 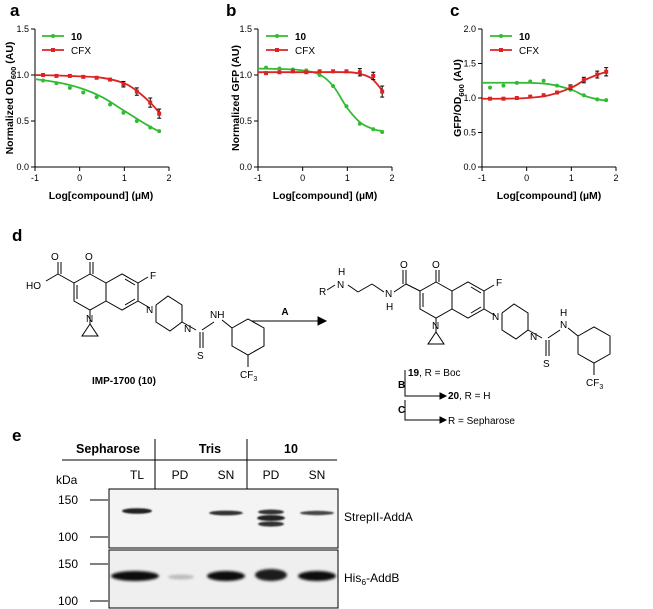 I want to click on x-tick-label: 2, so click(x=615, y=178).